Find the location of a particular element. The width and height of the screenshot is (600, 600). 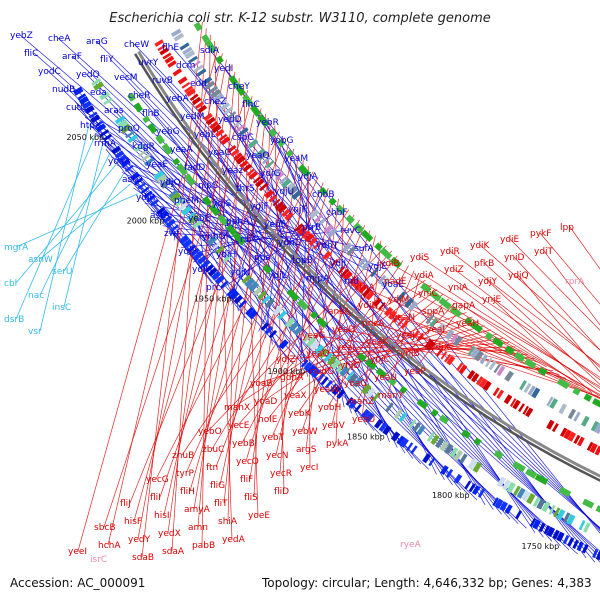

gene-label: prc is located at coordinates (213, 288).